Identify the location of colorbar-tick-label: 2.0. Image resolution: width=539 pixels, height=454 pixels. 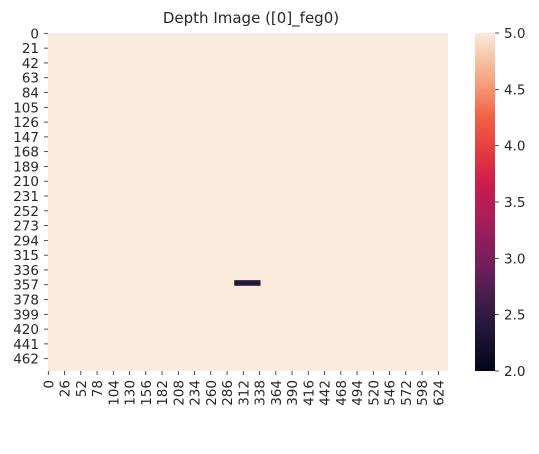
(514, 372).